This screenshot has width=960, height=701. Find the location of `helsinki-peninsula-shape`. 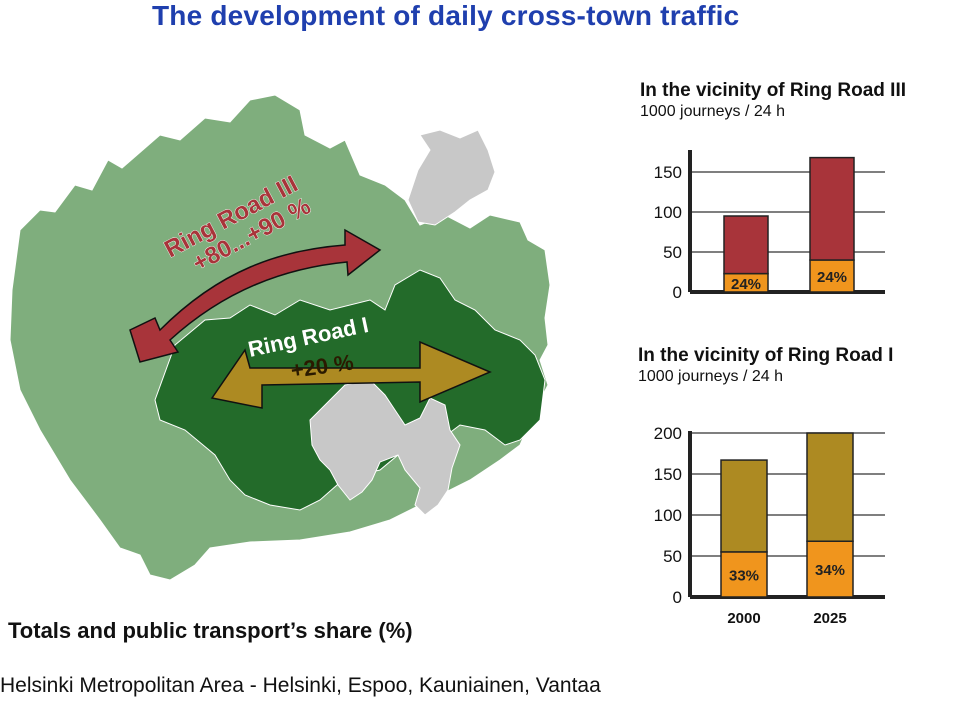

helsinki-peninsula-shape is located at coordinates (385, 447).